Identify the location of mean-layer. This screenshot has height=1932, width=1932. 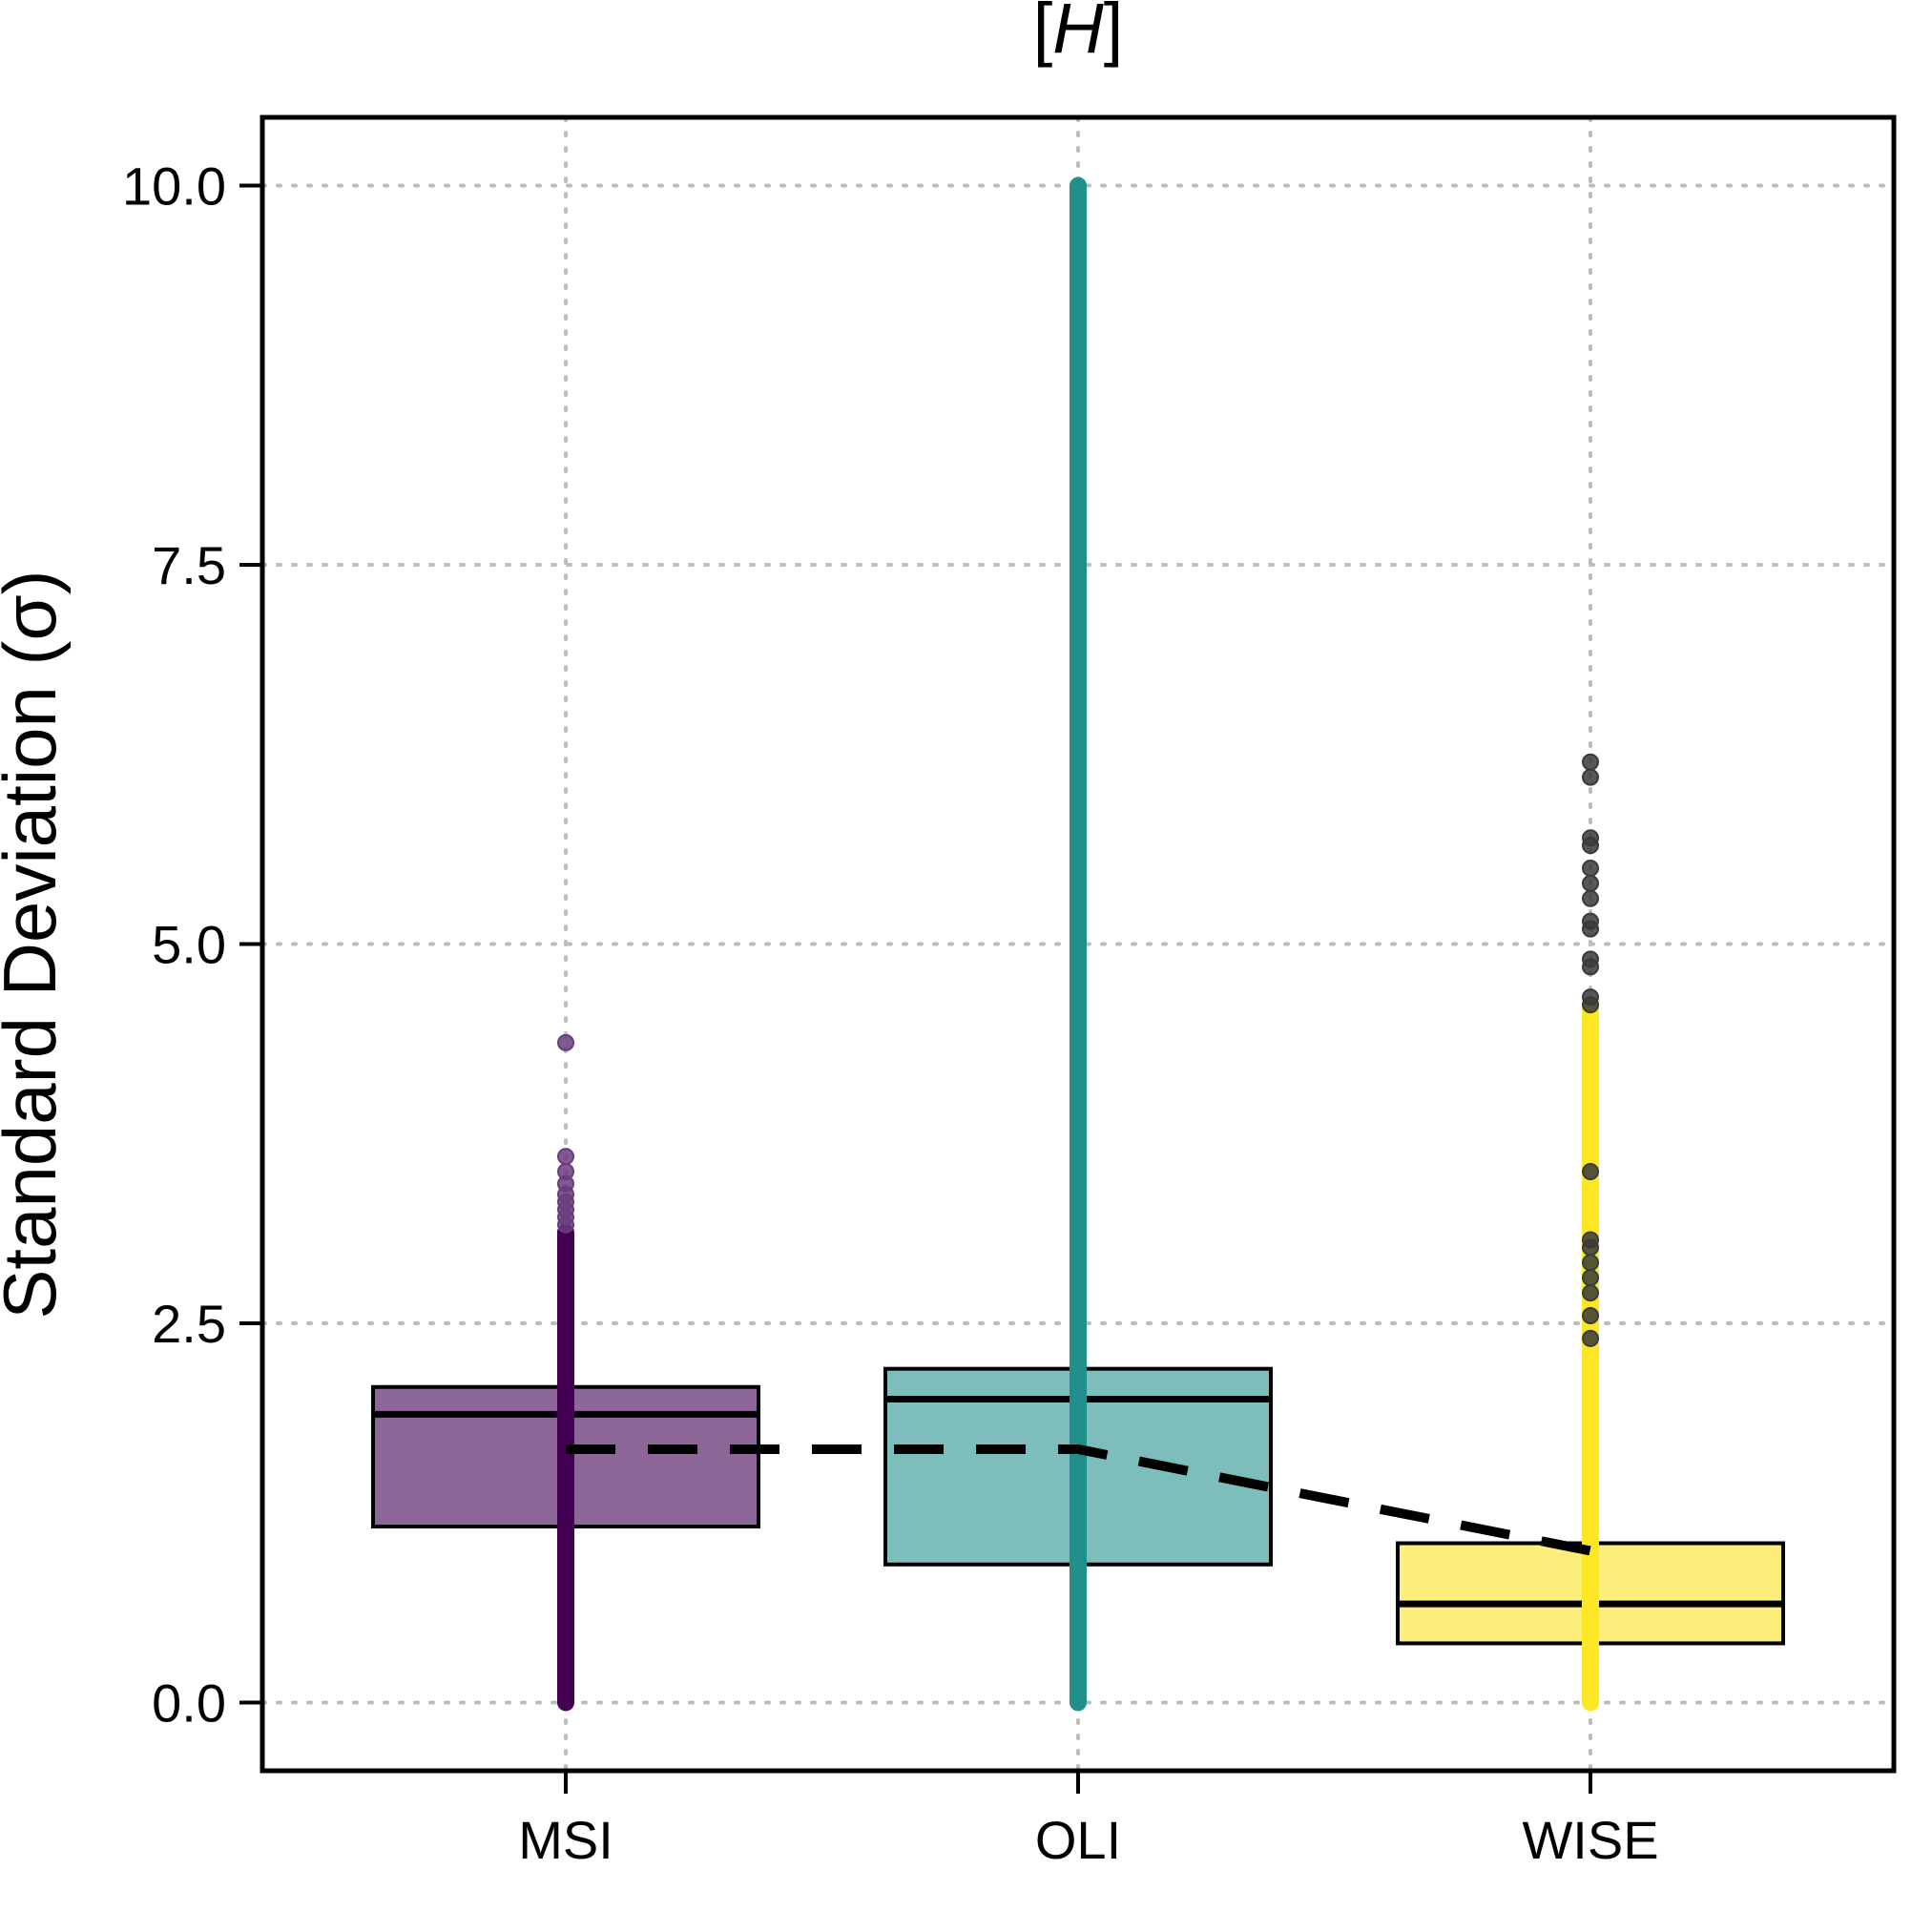
(1078, 1500).